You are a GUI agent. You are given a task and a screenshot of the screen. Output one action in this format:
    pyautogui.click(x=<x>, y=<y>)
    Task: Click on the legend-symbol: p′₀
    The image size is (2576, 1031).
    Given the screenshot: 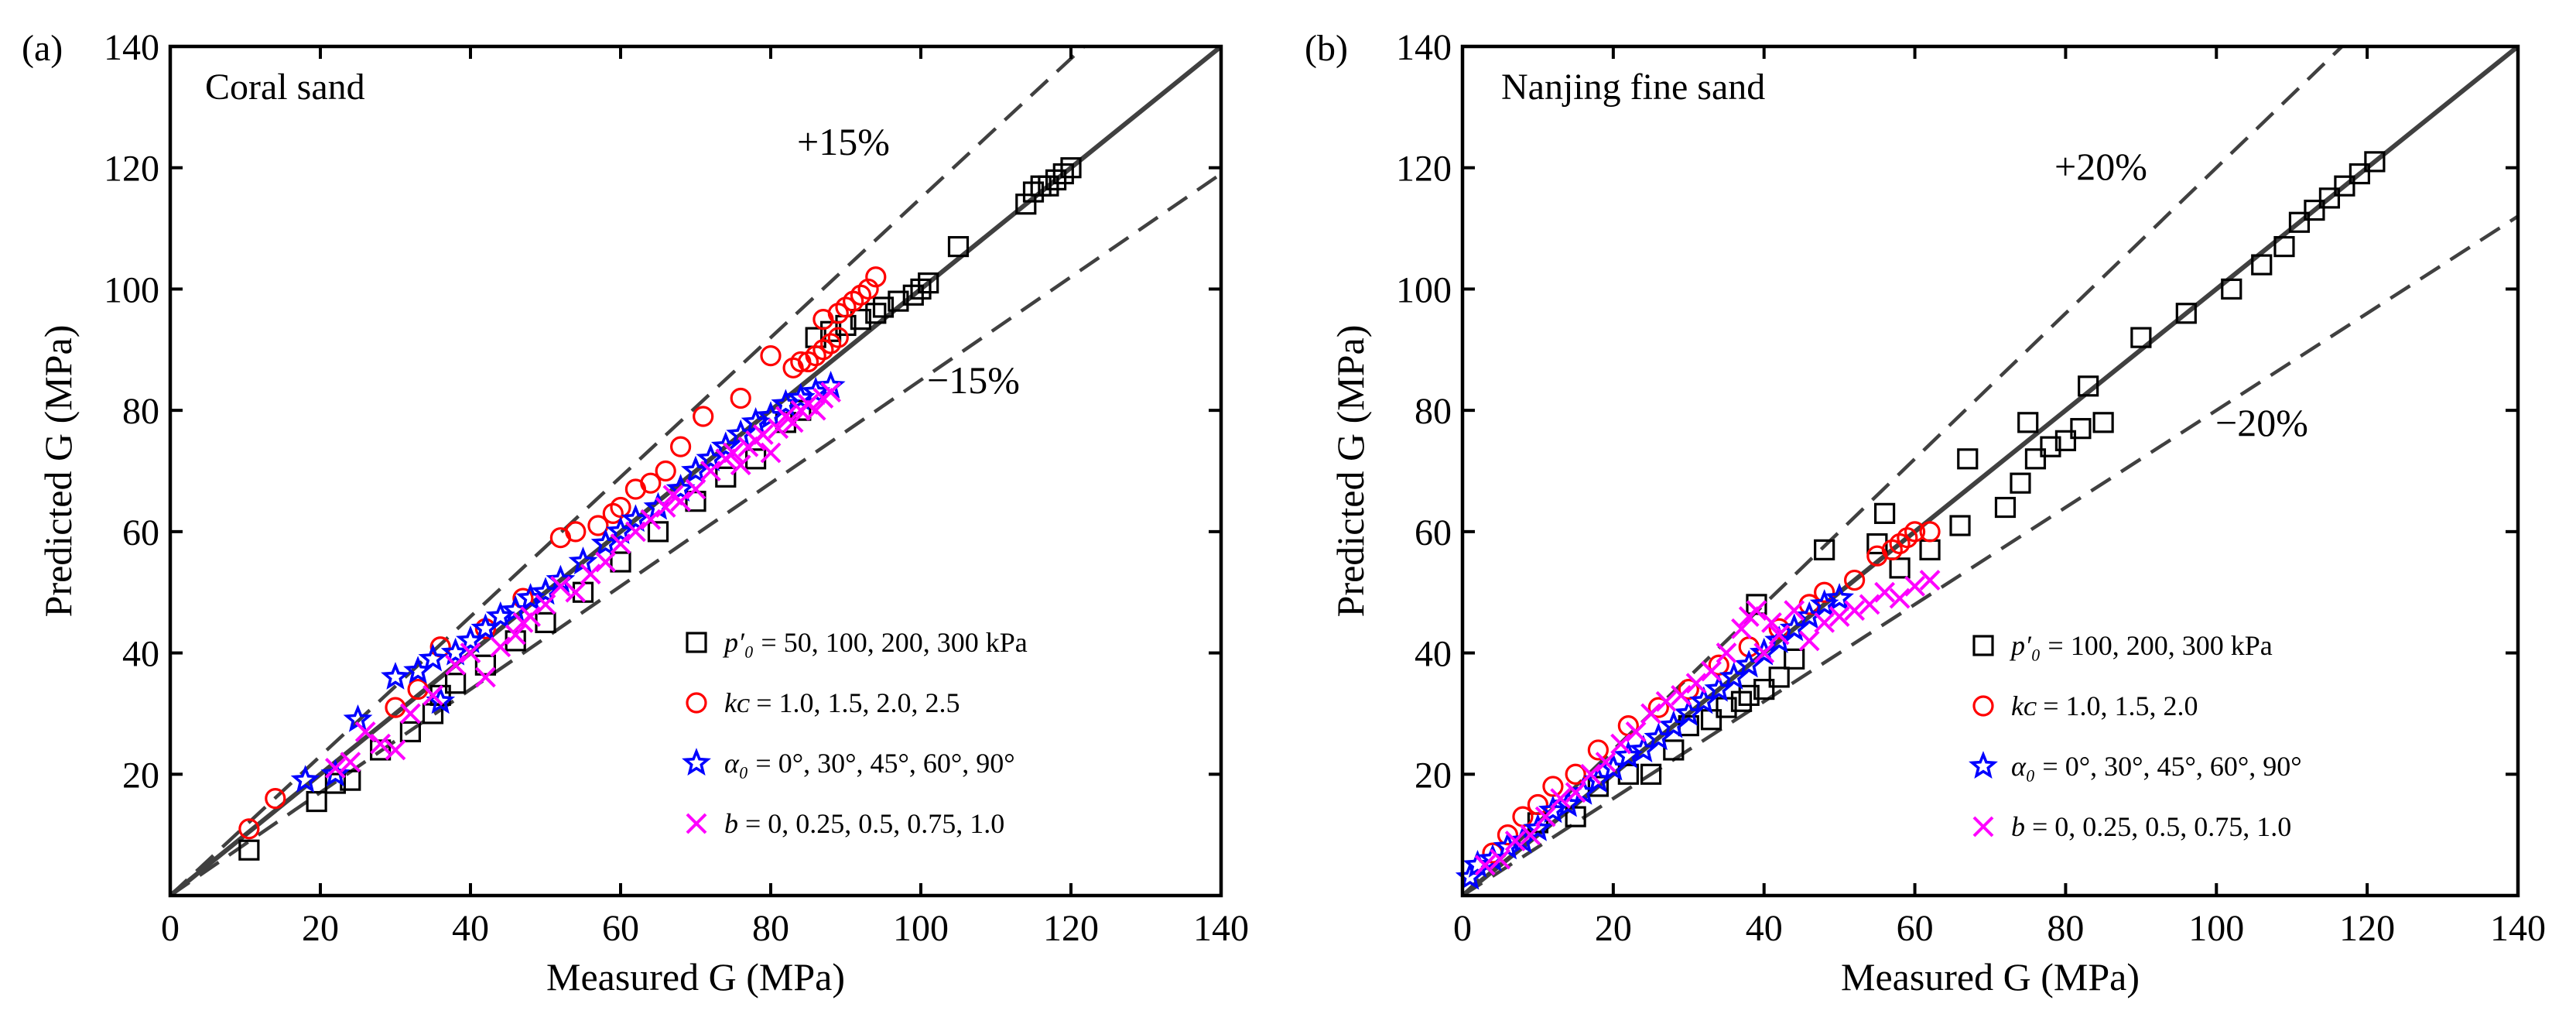 What is the action you would take?
    pyautogui.click(x=738, y=643)
    